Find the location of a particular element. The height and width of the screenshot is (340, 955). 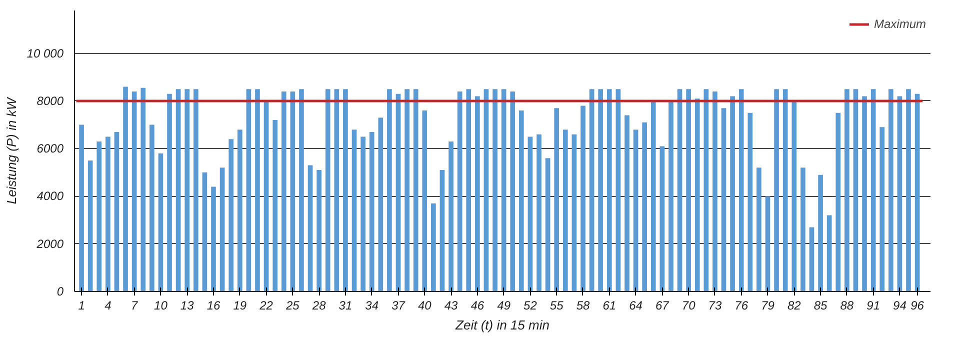

x-tick-label: 4 is located at coordinates (108, 305).